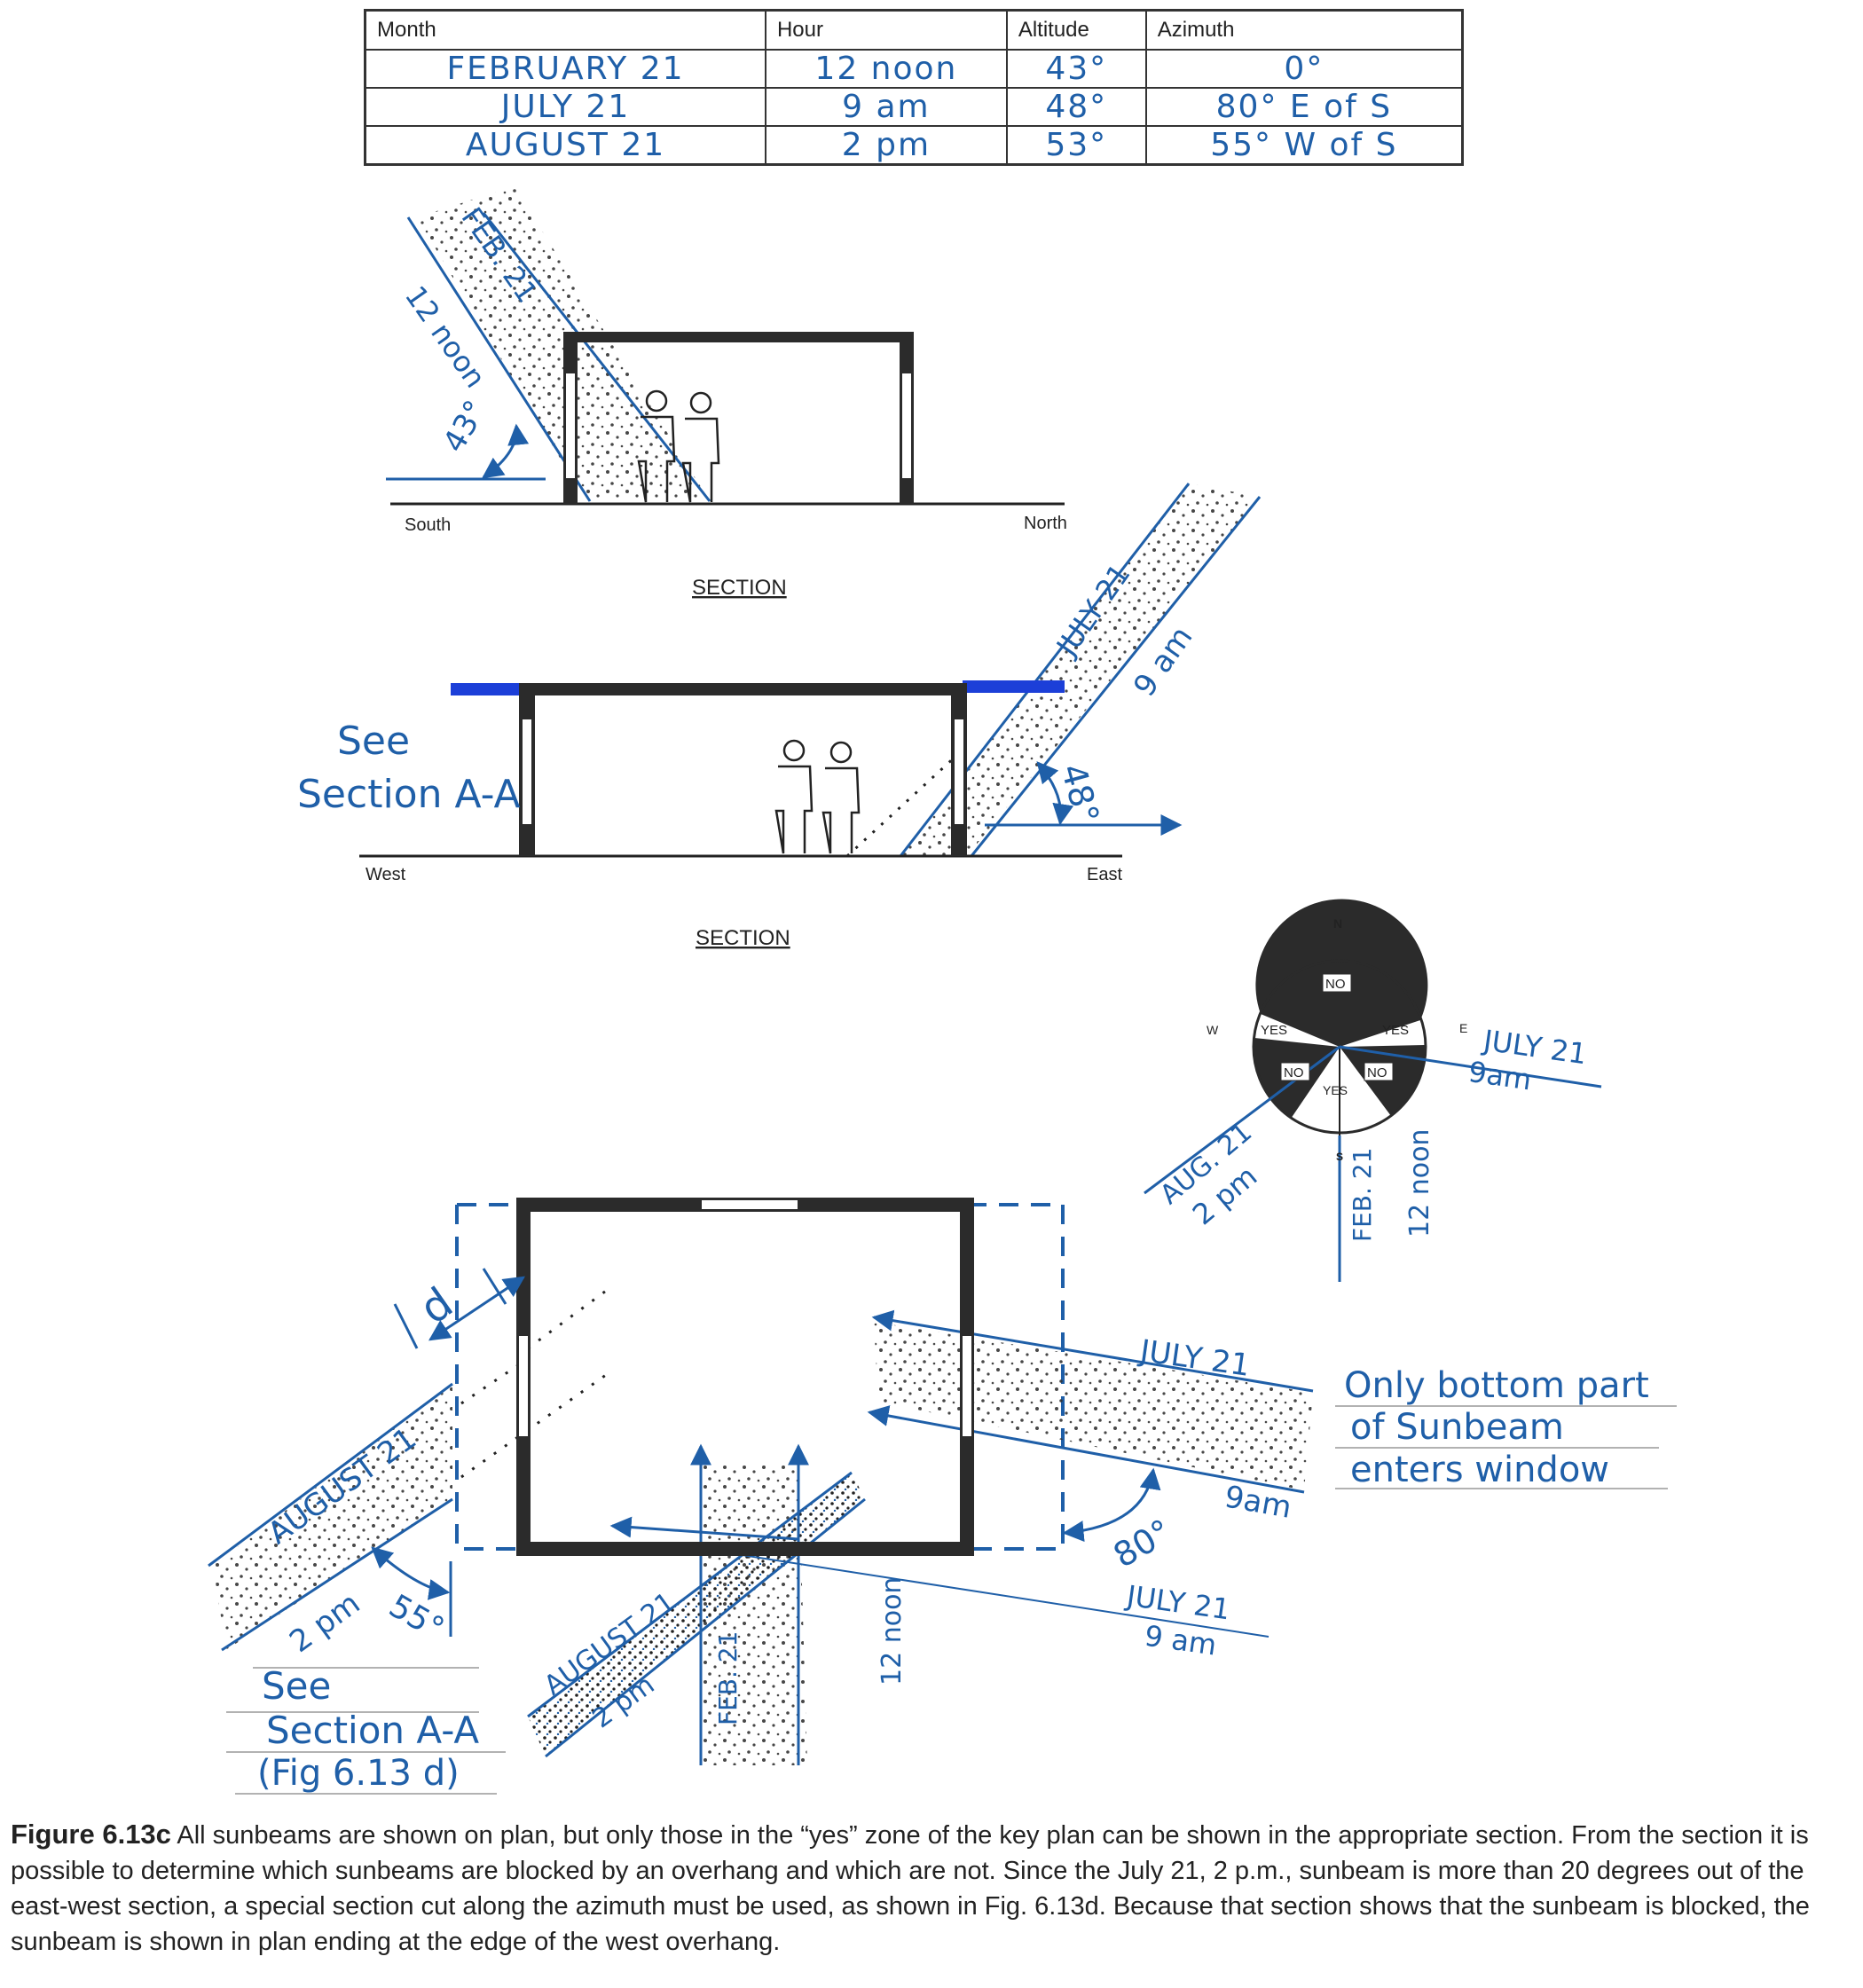 The image size is (1863, 1988). Describe the element at coordinates (1337, 923) in the screenshot. I see `compass-north: N` at that location.